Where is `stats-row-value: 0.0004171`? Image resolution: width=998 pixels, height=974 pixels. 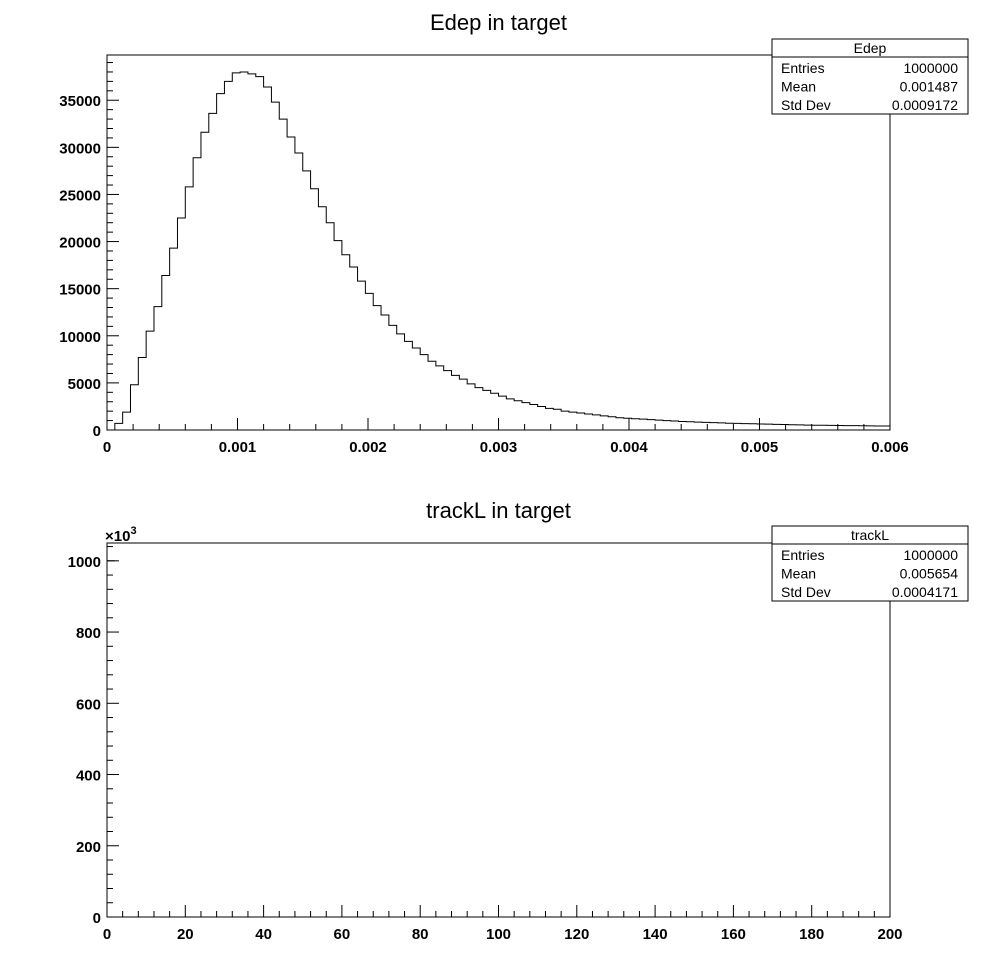 stats-row-value: 0.0004171 is located at coordinates (925, 592).